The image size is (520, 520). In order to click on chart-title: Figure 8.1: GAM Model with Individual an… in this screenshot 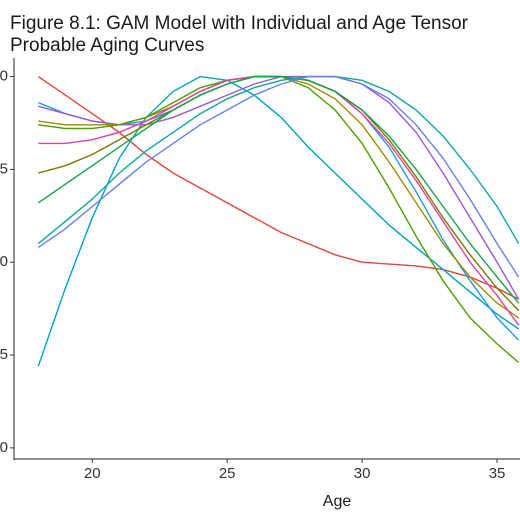, I will do `click(239, 23)`.